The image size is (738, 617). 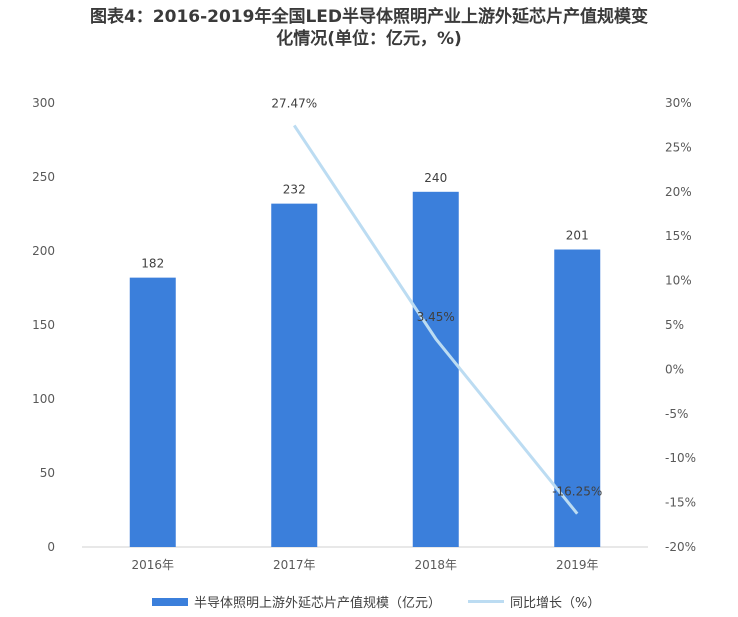 I want to click on right-axis-tick-label: -20%, so click(x=680, y=547).